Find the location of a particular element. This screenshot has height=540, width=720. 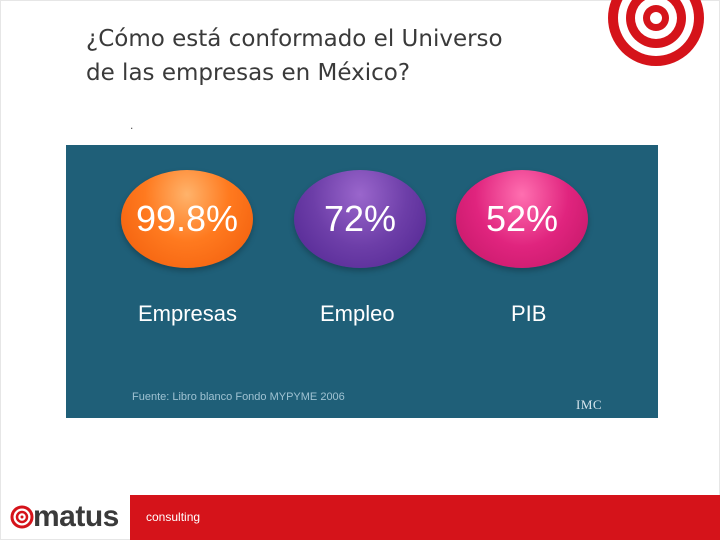

brand-tagline: consulting is located at coordinates (173, 517).